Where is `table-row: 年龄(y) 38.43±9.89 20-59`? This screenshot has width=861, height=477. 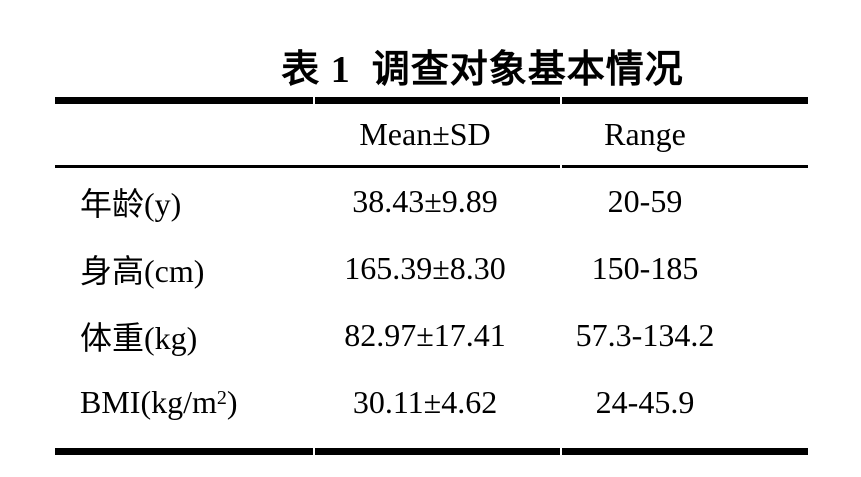 table-row: 年龄(y) 38.43±9.89 20-59 is located at coordinates (431, 201).